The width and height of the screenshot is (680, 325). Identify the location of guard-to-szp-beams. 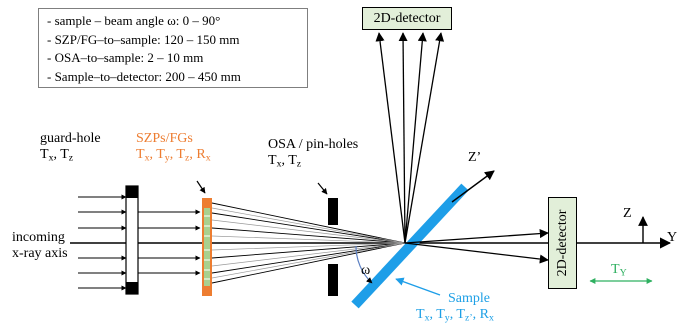
(169, 242).